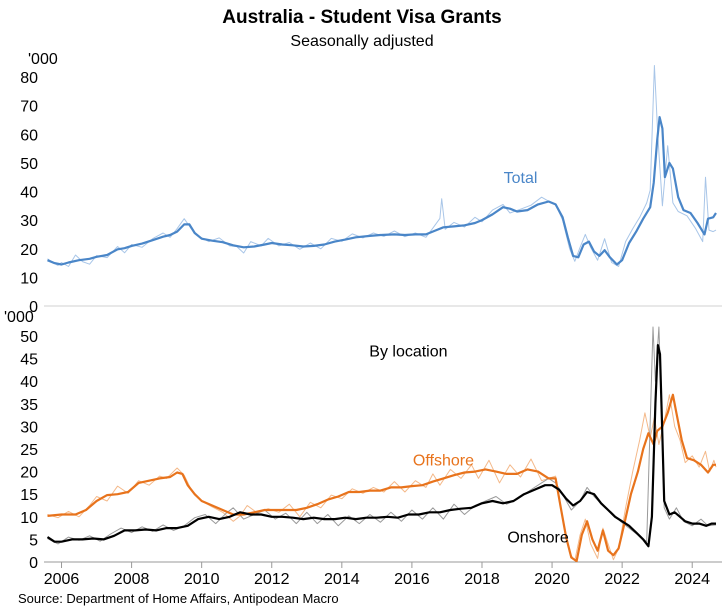 This screenshot has height=614, width=725. What do you see at coordinates (272, 579) in the screenshot?
I see `x-tick-label: 2012` at bounding box center [272, 579].